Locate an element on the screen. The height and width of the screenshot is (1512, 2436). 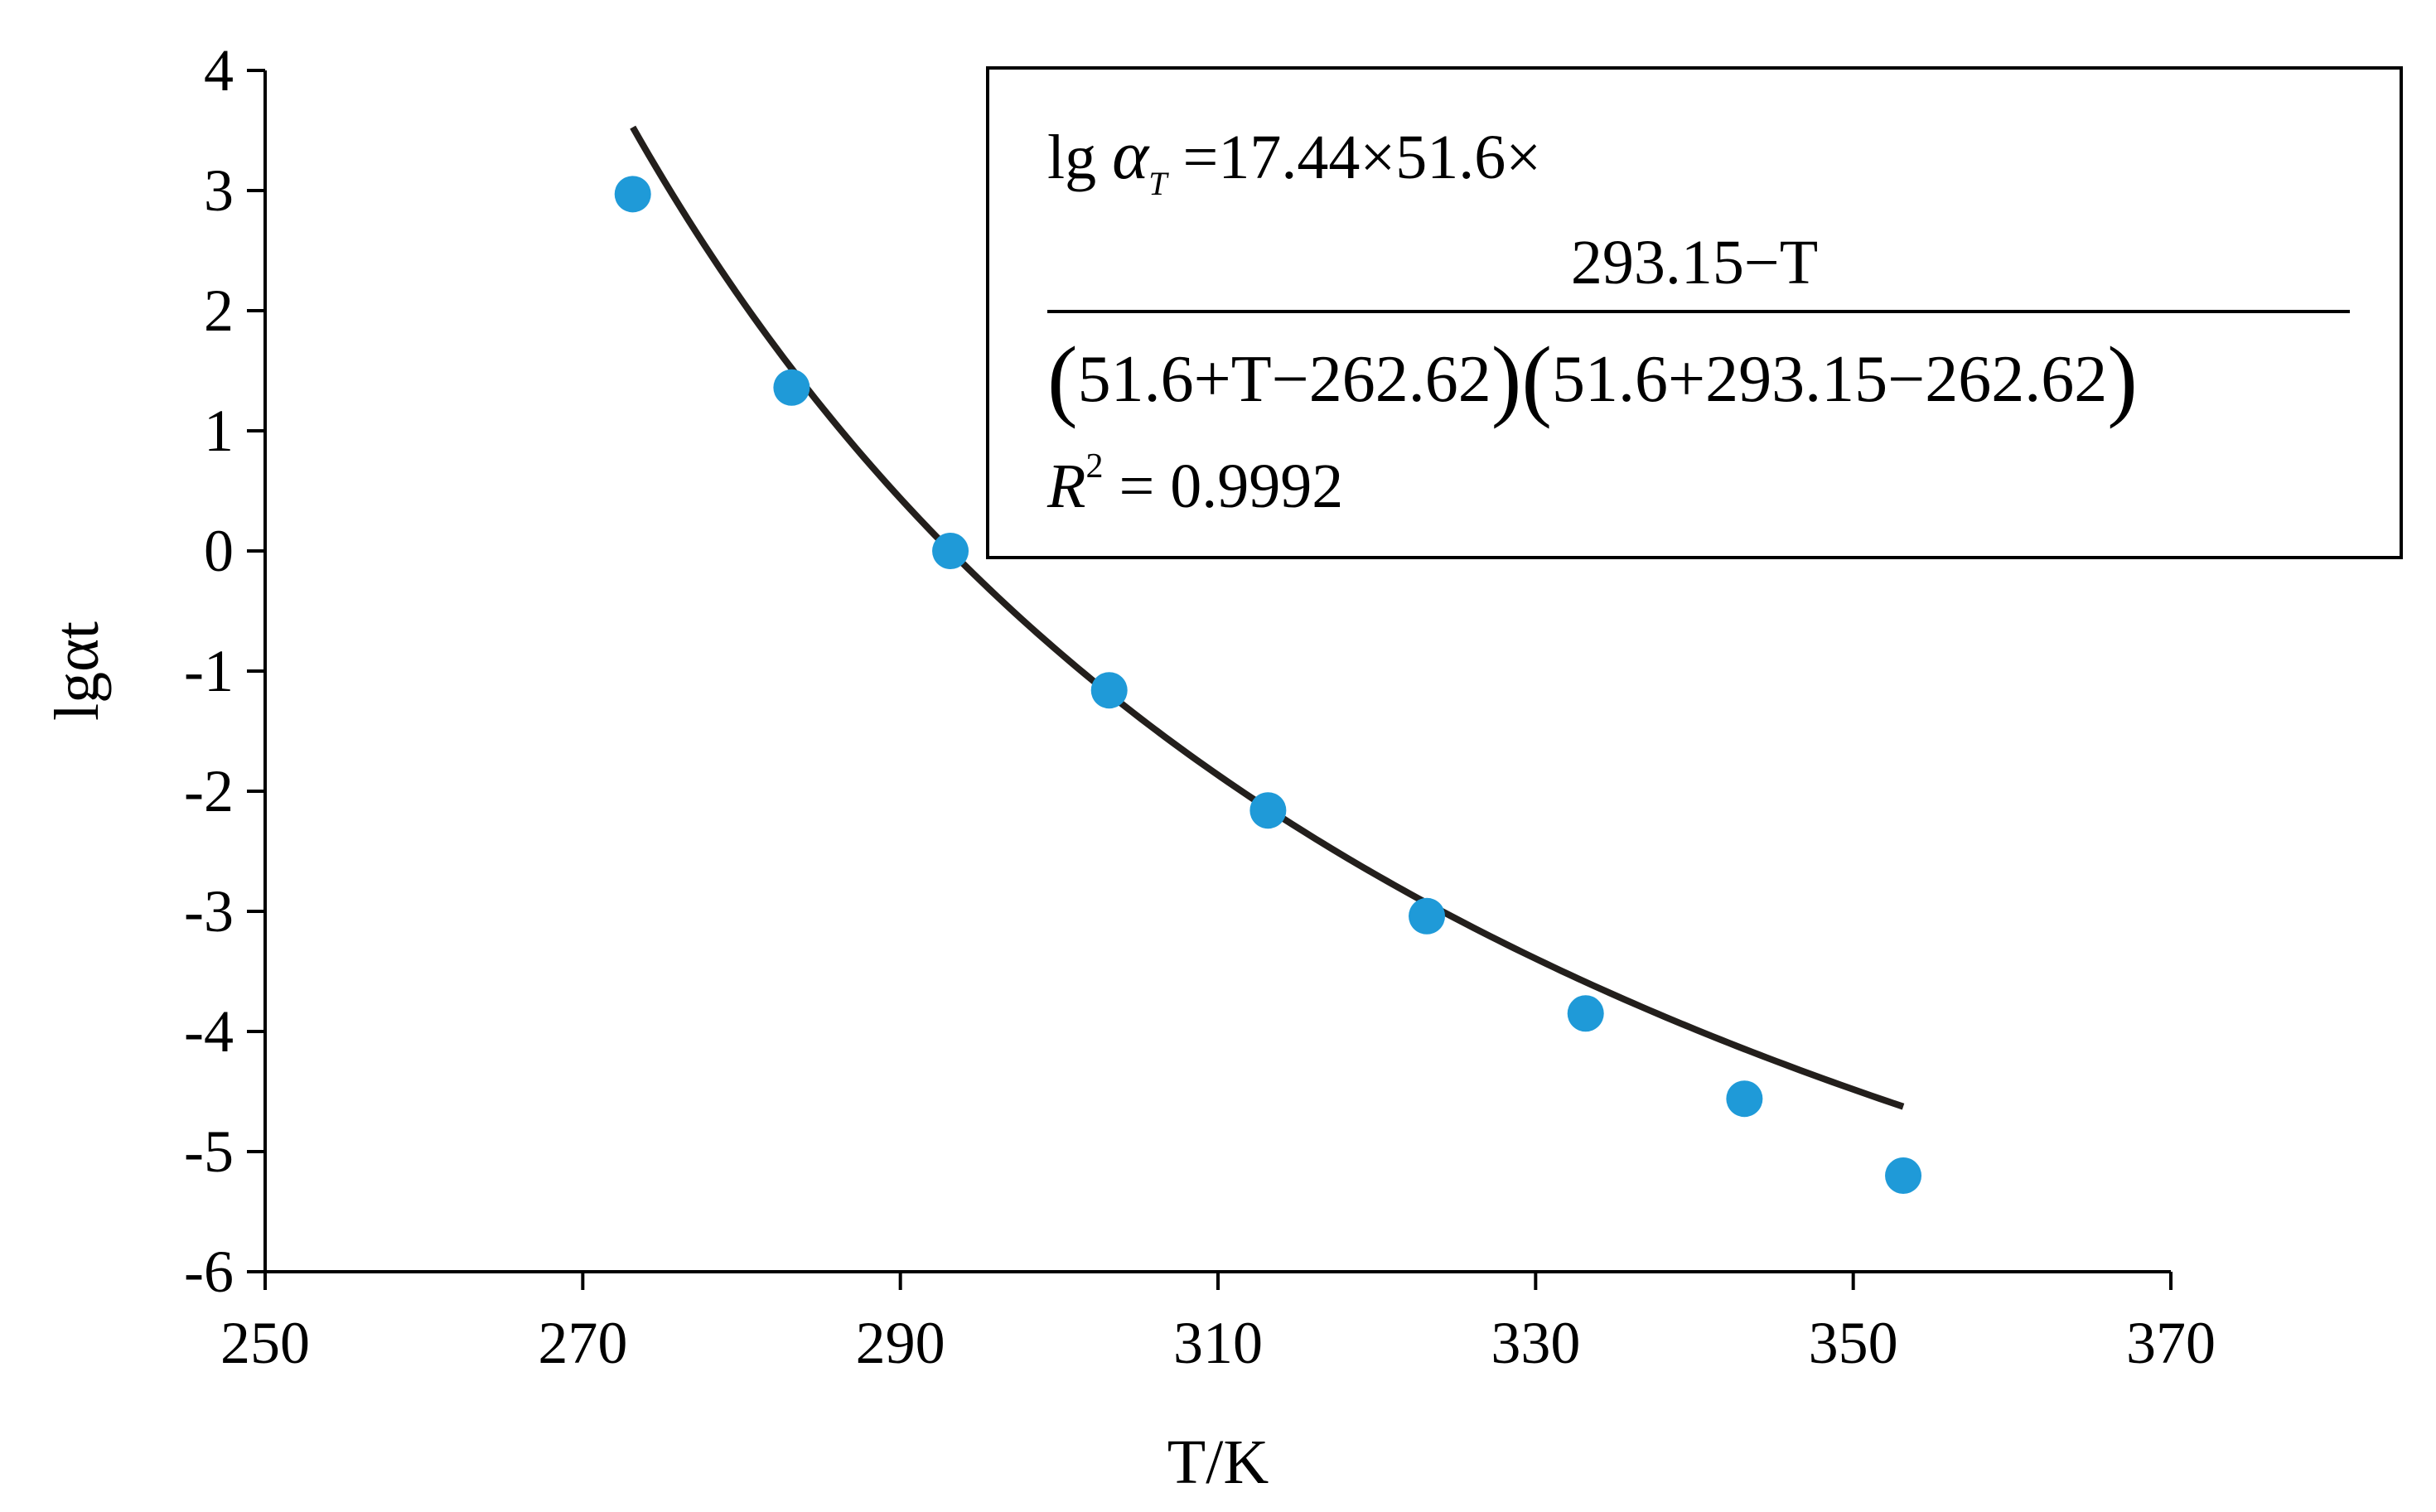
equation-r-squared: R2 = 0.9992 is located at coordinates (1195, 485).